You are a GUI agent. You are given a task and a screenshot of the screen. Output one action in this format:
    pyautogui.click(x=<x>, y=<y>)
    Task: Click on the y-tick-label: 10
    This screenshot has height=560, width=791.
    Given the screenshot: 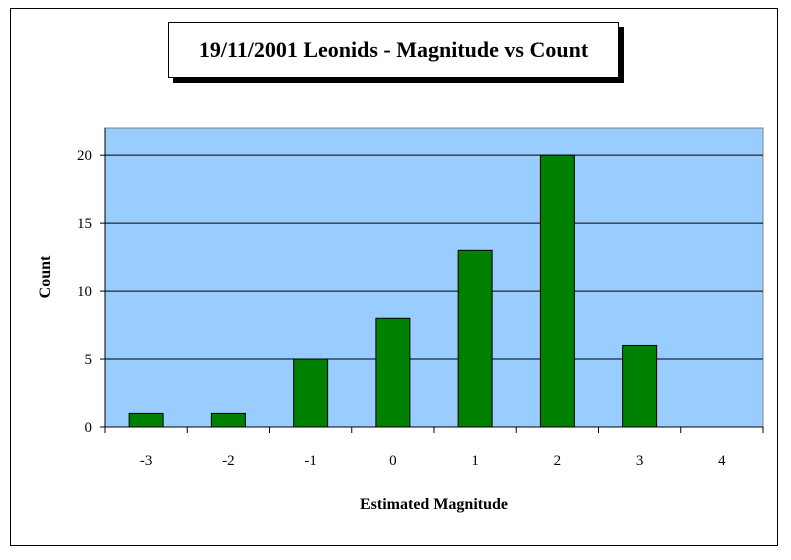 What is the action you would take?
    pyautogui.click(x=84, y=292)
    